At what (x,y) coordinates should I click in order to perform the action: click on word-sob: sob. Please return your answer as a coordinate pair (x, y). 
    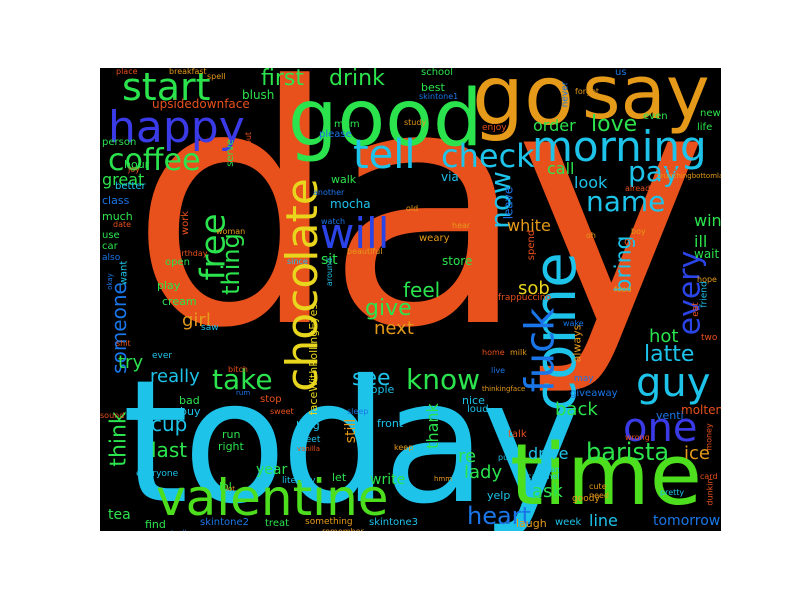
    Looking at the image, I should click on (534, 288).